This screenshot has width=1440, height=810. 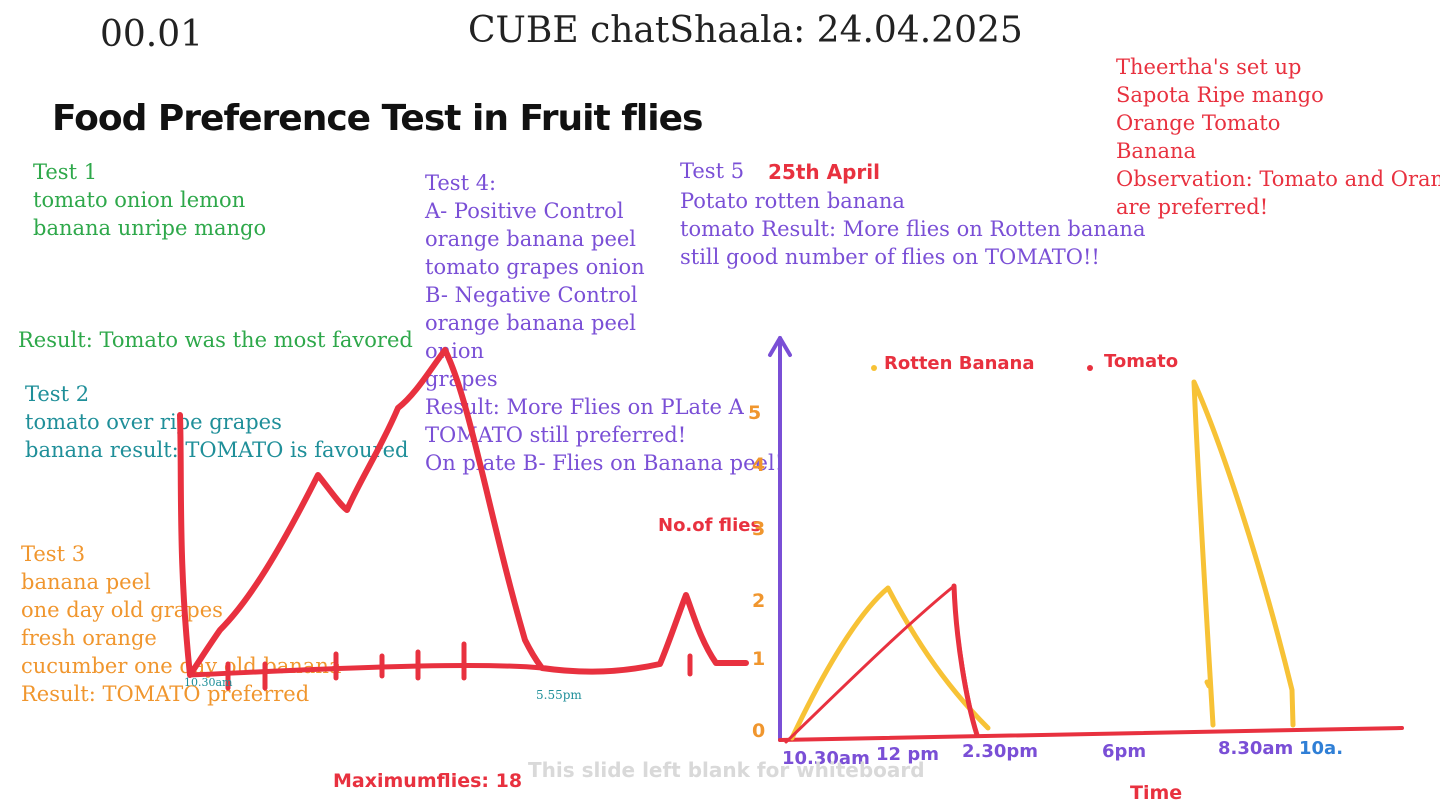 What do you see at coordinates (461, 183) in the screenshot?
I see `test4-line: Test 4:` at bounding box center [461, 183].